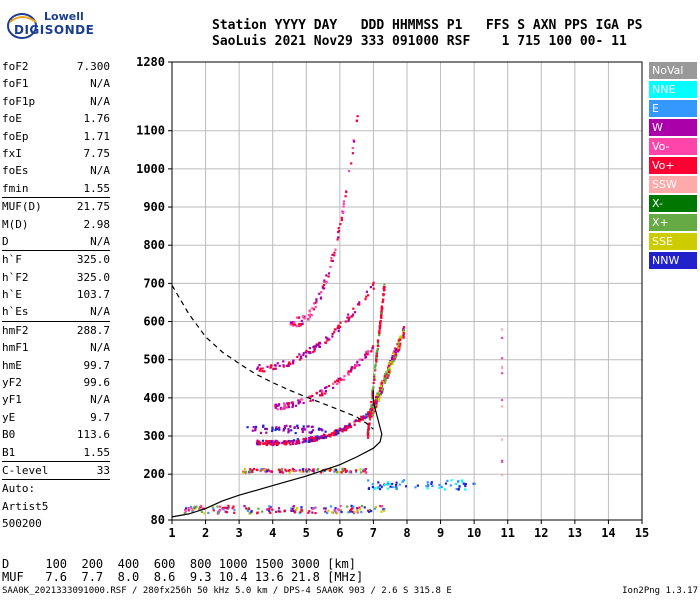 The image size is (700, 604). I want to click on legend-item: Vo-, so click(673, 146).